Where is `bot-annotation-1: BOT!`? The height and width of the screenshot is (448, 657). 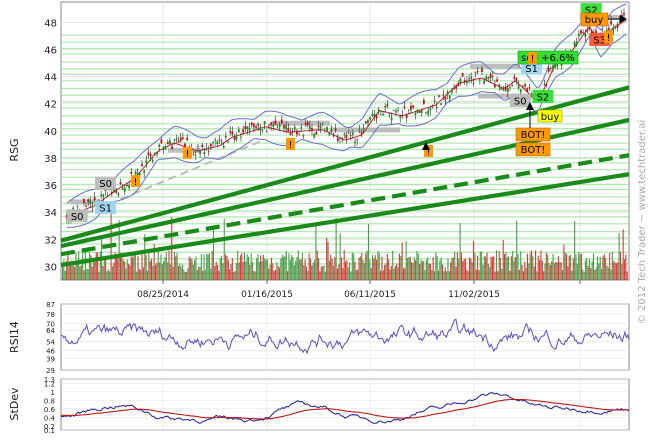 bot-annotation-1: BOT! is located at coordinates (533, 134).